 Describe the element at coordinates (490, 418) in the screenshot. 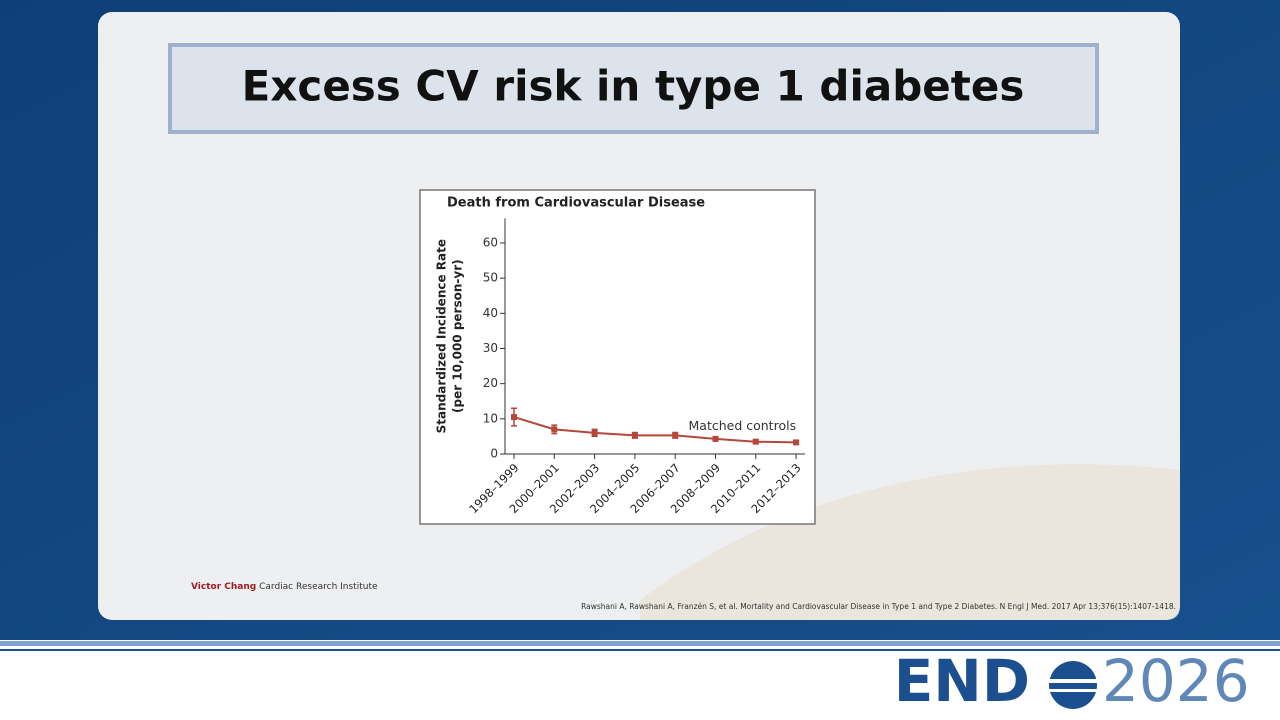

I see `y-tick-label: 10` at that location.